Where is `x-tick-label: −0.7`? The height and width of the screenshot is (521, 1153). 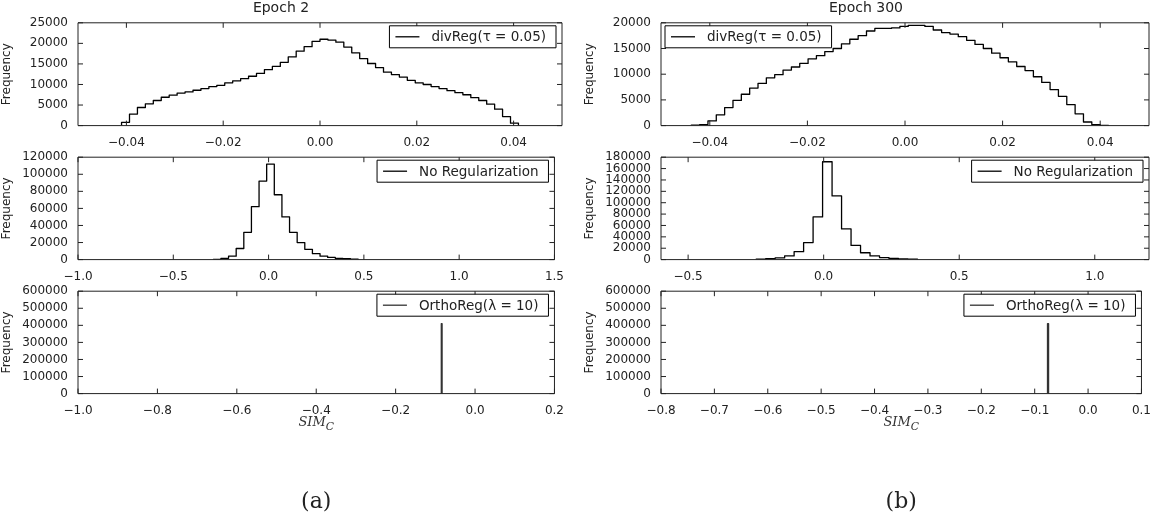
x-tick-label: −0.7 is located at coordinates (714, 409).